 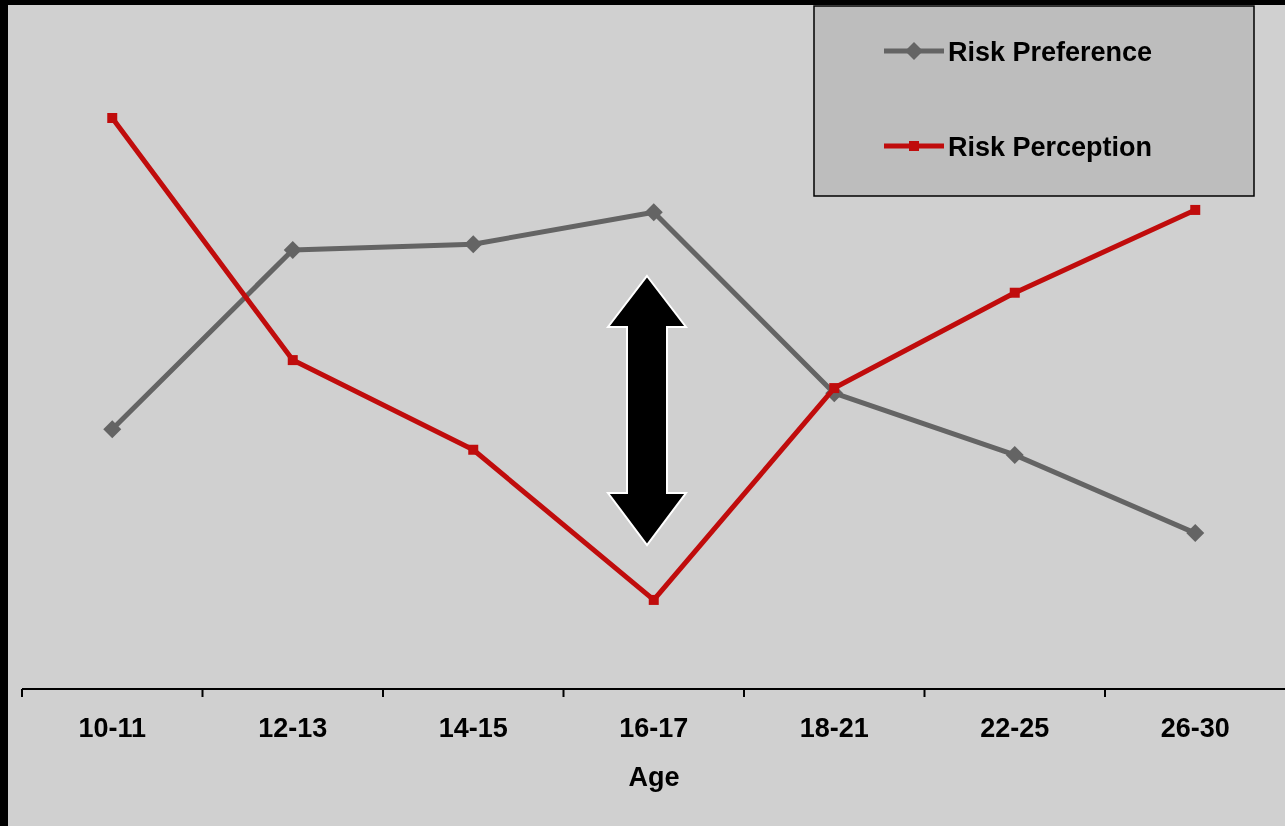 What do you see at coordinates (473, 728) in the screenshot?
I see `x-tick-label: 14-15` at bounding box center [473, 728].